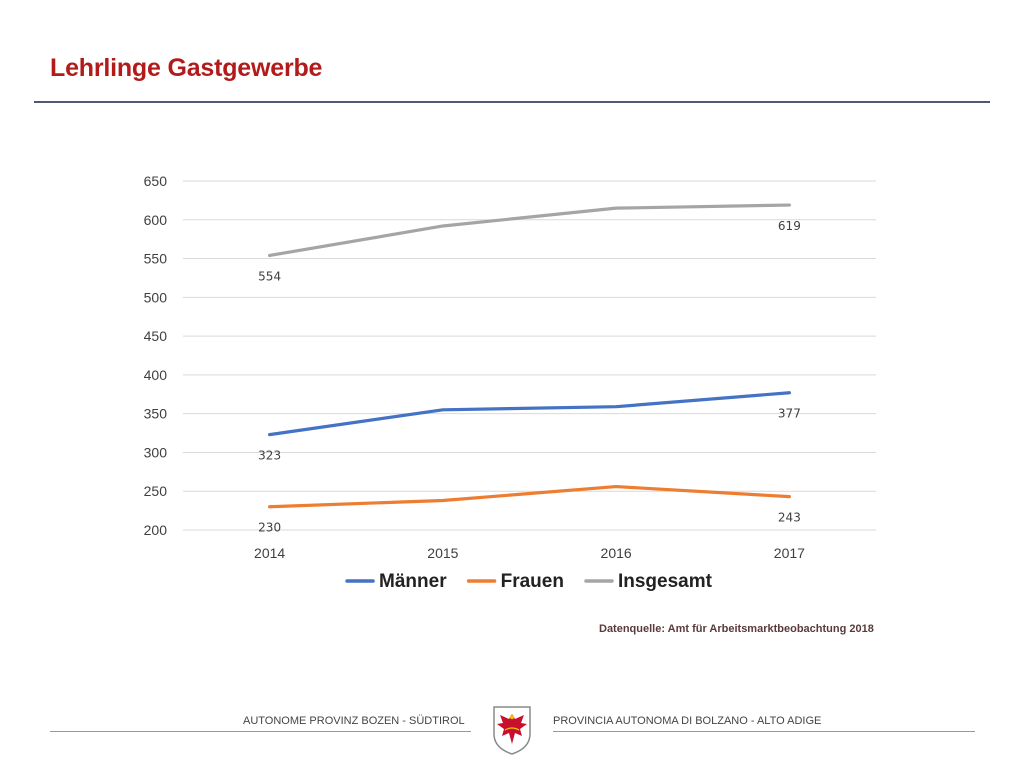  I want to click on legend-label: Insgesamt, so click(665, 581).